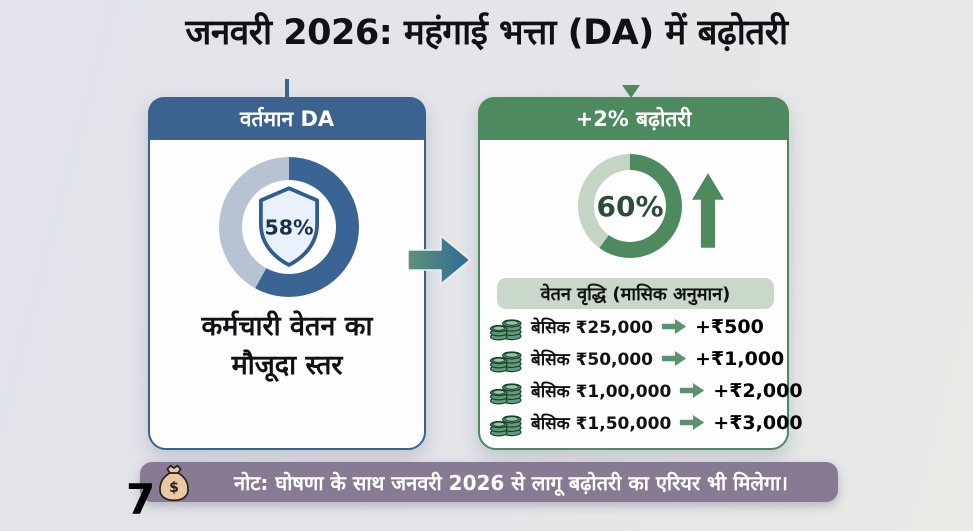 This screenshot has width=973, height=531. I want to click on caption-line-2: मौजूदा स्तर, so click(287, 366).